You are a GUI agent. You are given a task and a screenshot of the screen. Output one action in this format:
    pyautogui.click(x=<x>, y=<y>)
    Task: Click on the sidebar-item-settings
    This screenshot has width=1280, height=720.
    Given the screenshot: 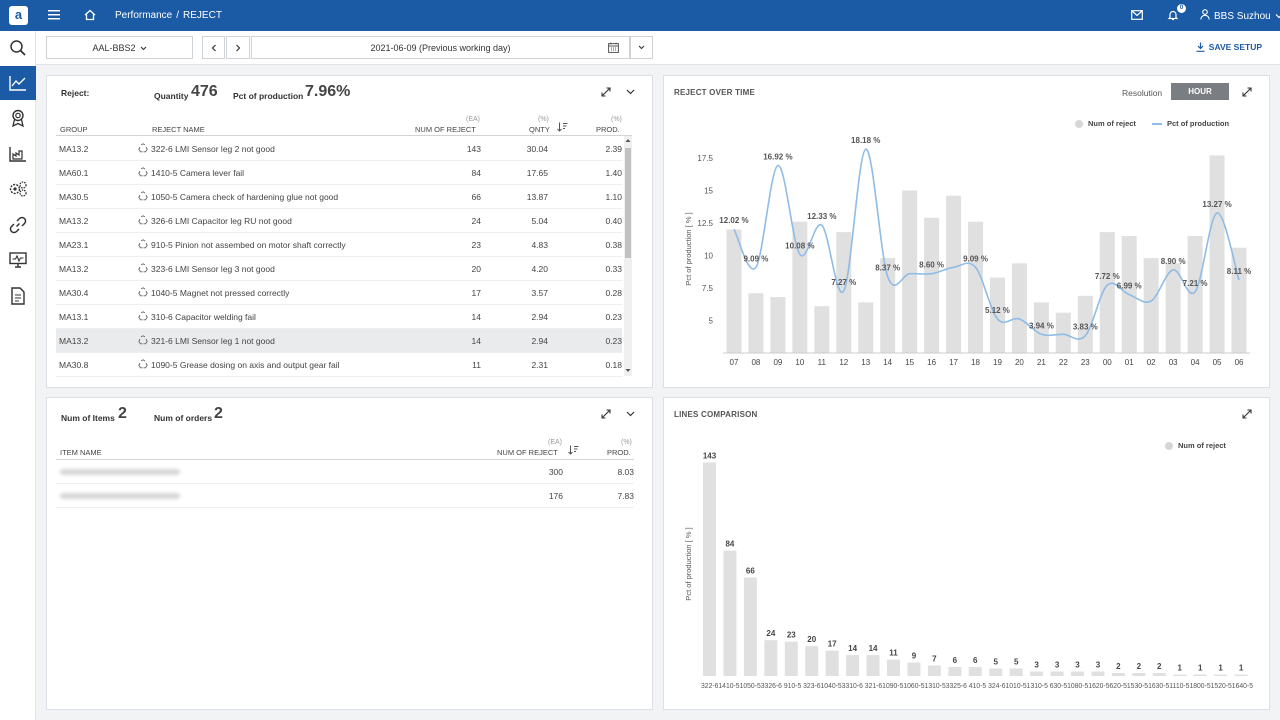 What is the action you would take?
    pyautogui.click(x=18, y=189)
    